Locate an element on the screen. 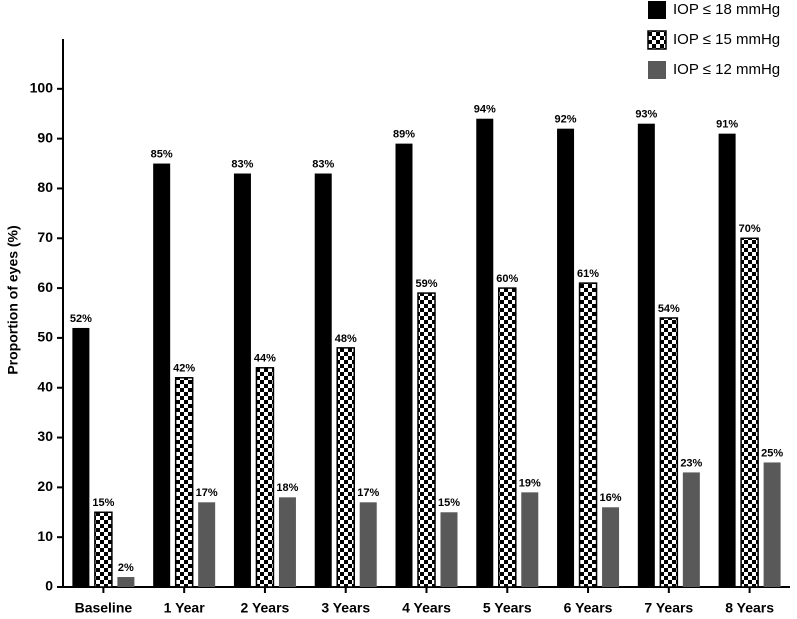 The height and width of the screenshot is (619, 797). legend-label: IOP ≤ 18 mmHg is located at coordinates (726, 9).